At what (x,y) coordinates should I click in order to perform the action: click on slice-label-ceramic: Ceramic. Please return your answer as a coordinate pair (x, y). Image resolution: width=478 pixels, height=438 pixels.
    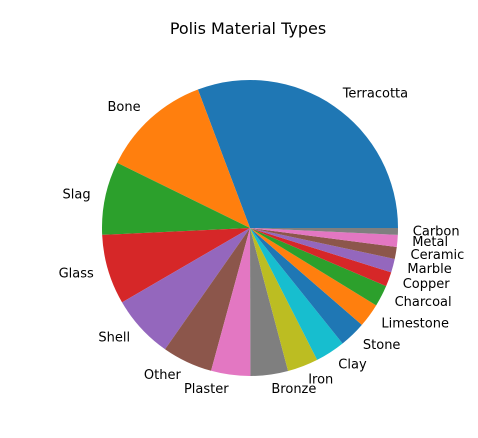
    Looking at the image, I should click on (438, 255).